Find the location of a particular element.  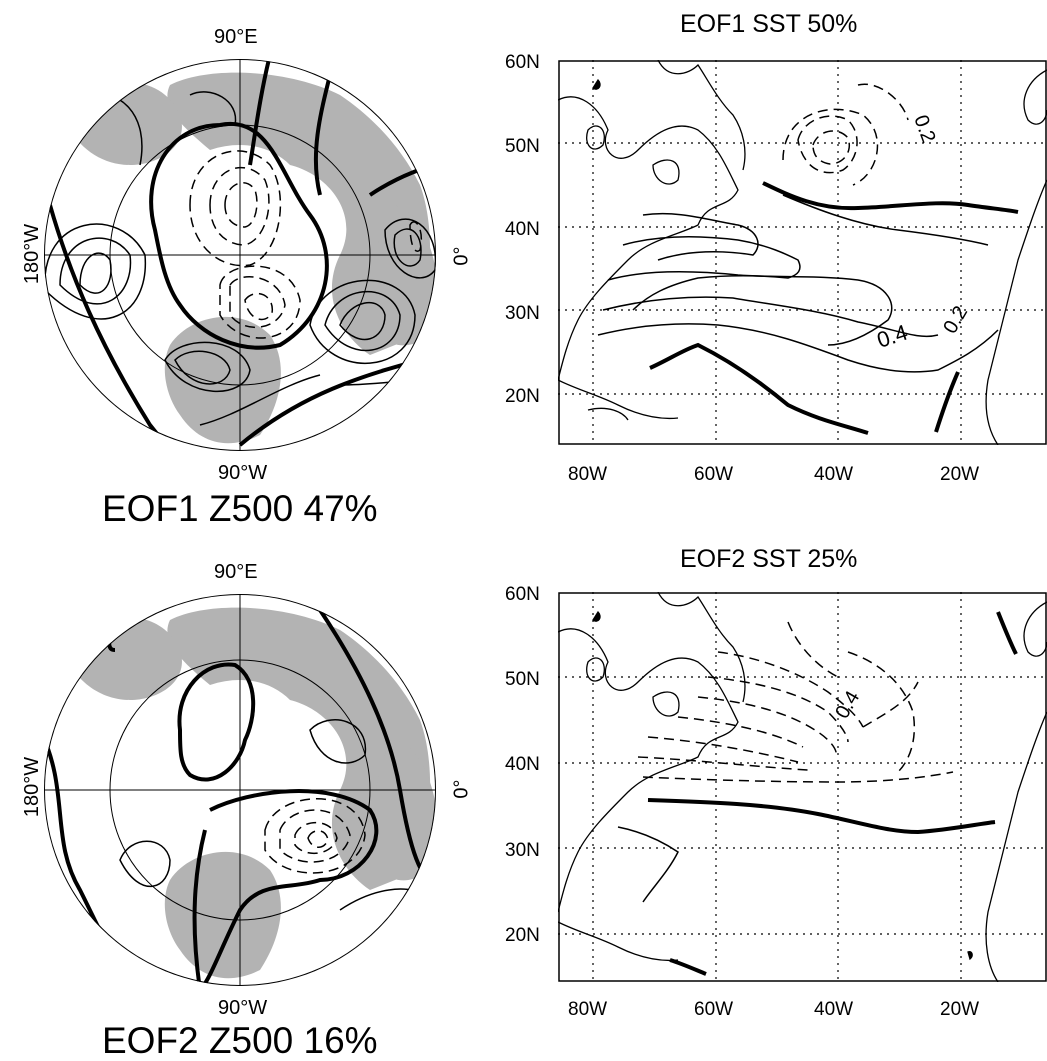

sst2-xtick-2: 40W is located at coordinates (834, 1009).